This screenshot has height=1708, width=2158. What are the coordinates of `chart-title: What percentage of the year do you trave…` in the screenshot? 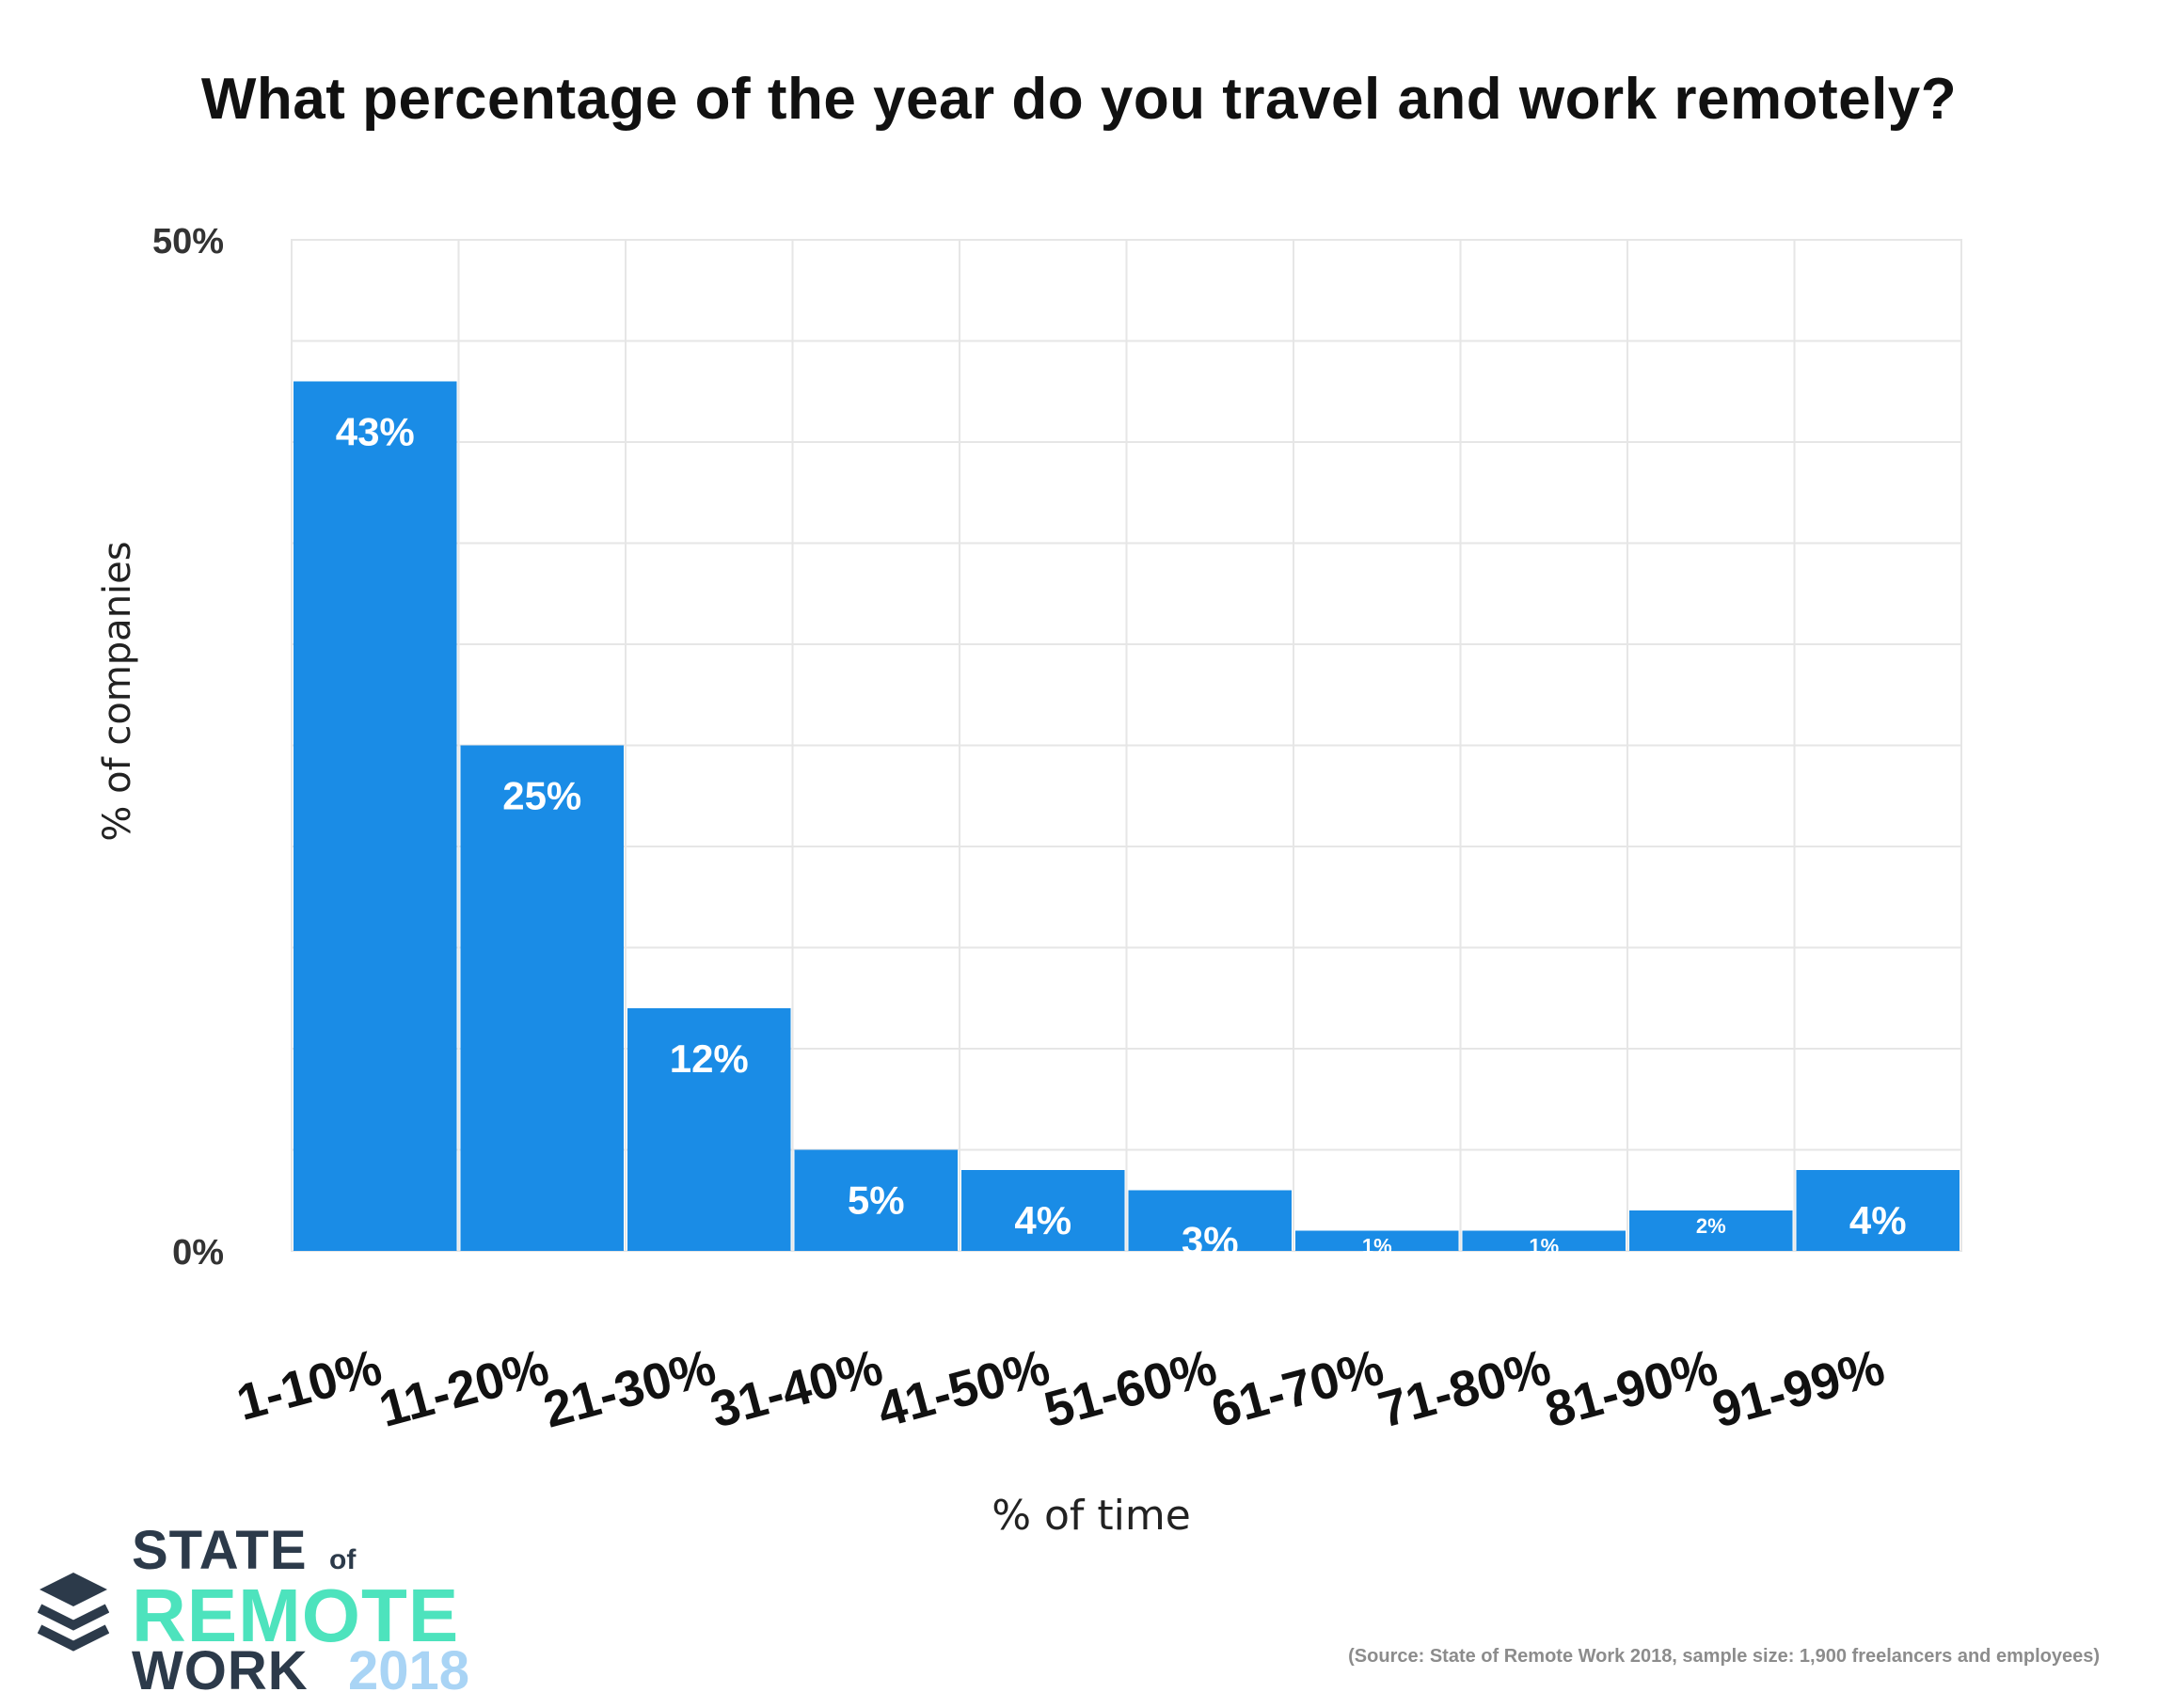 It's located at (1079, 100).